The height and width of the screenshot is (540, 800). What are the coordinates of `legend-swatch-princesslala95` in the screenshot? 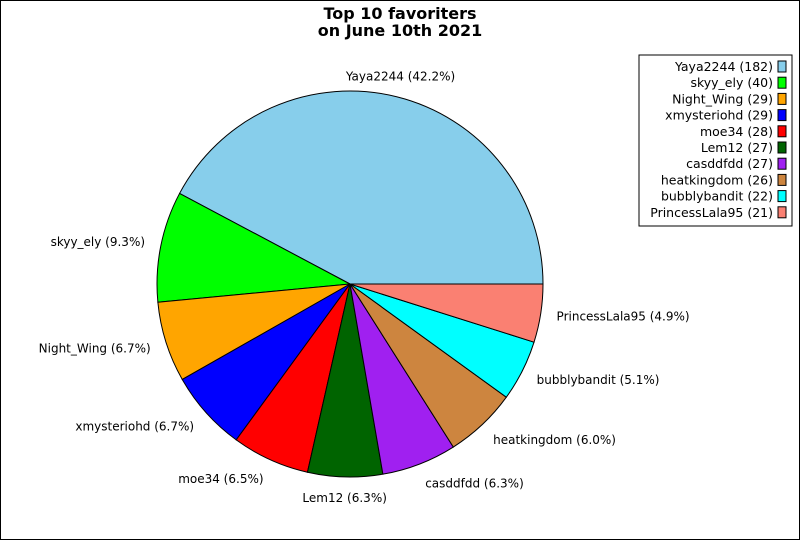 It's located at (782, 212).